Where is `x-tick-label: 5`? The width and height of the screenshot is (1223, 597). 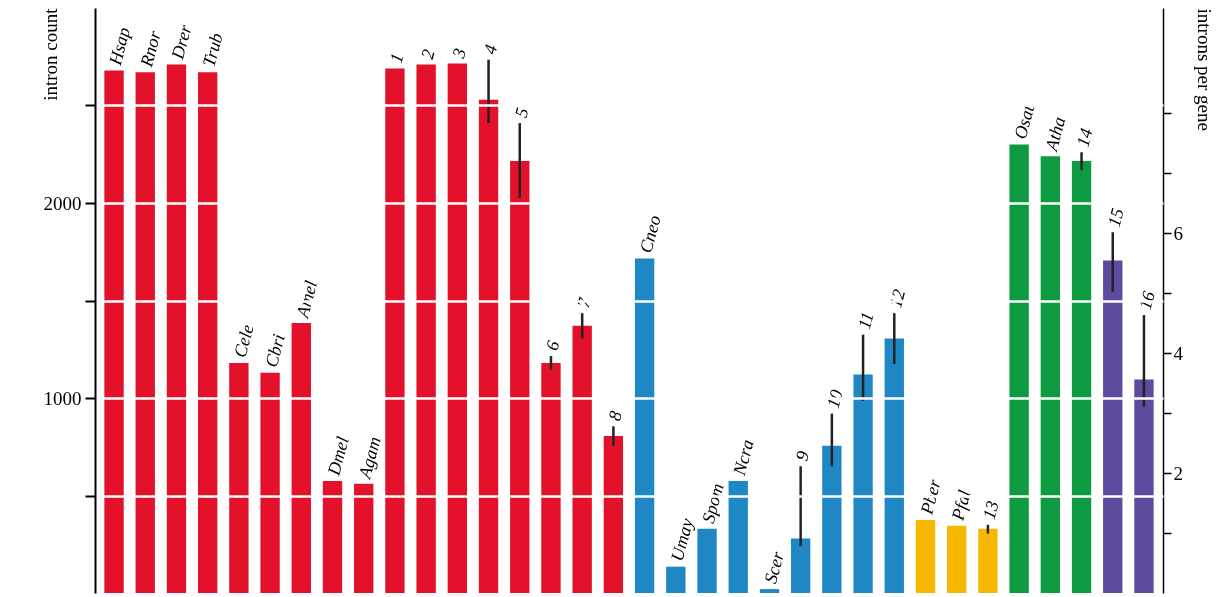
x-tick-label: 5 is located at coordinates (521, 112).